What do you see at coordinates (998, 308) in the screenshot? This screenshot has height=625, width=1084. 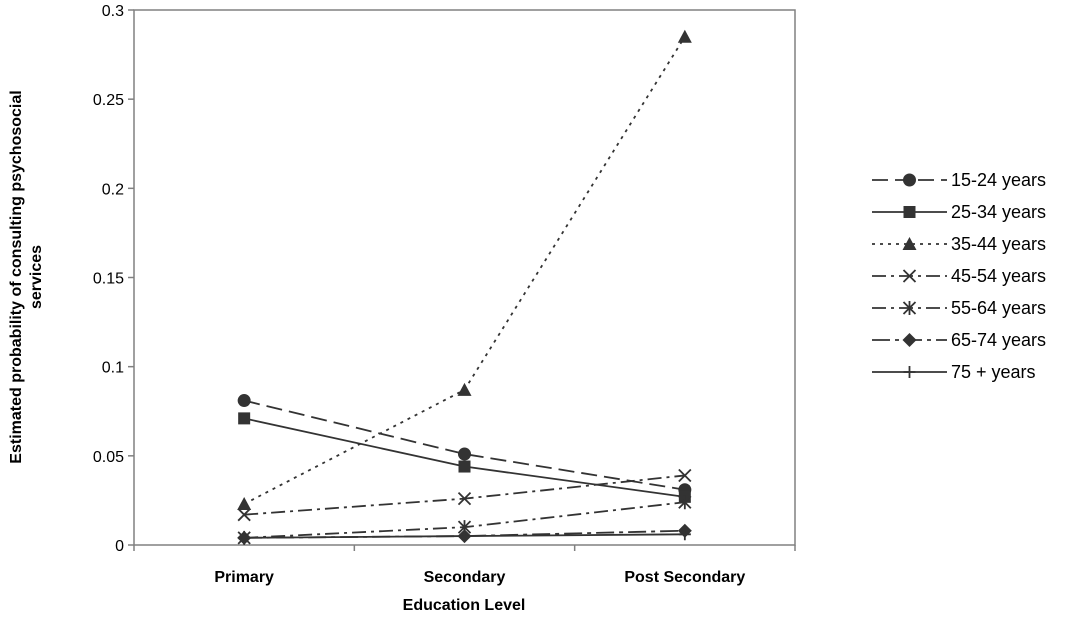 I see `legend-label: 55-64 years` at bounding box center [998, 308].